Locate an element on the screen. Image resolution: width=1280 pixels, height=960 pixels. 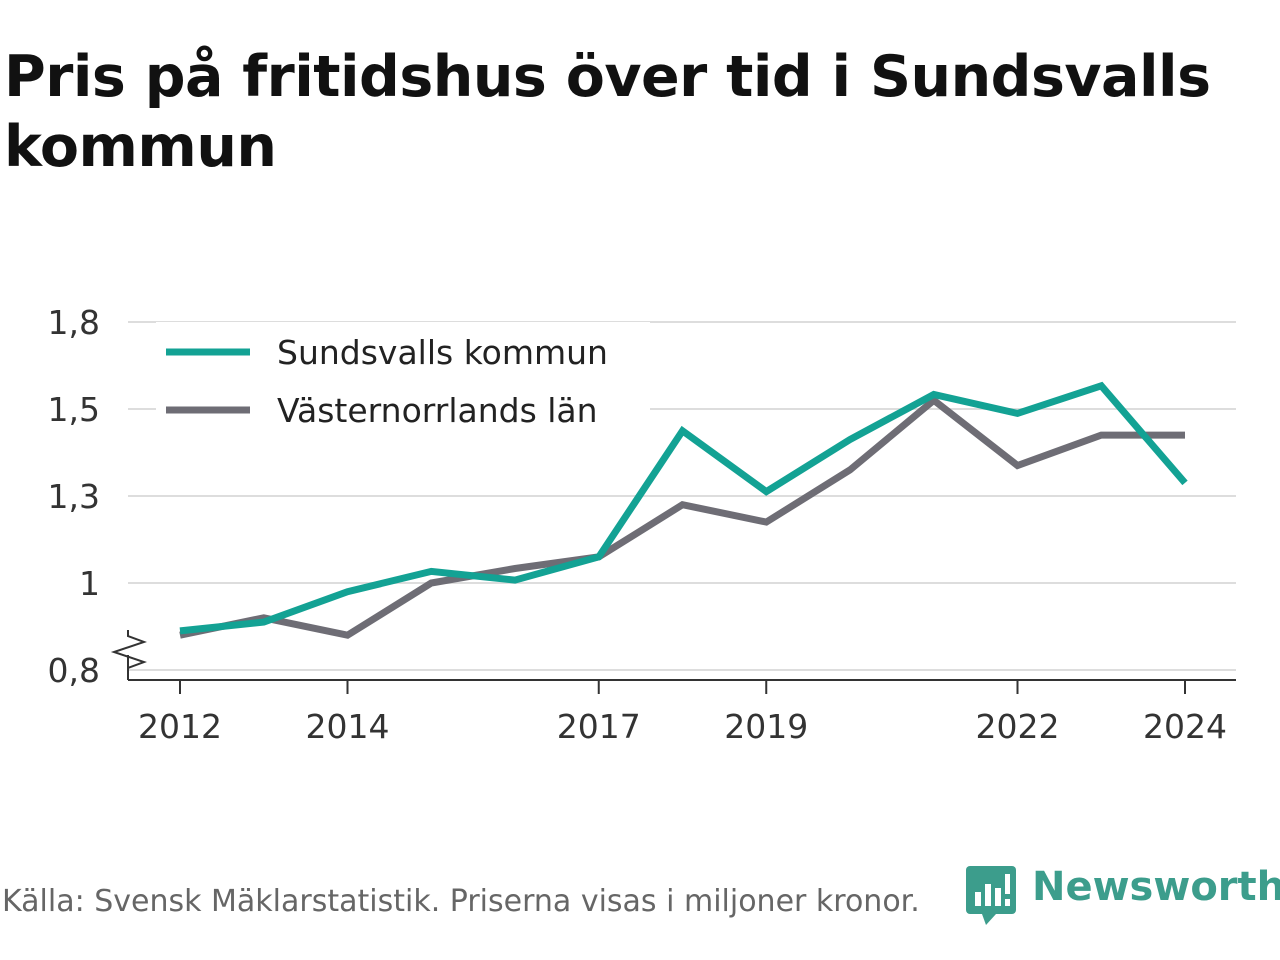
y-tick-label: 1,5 is located at coordinates (74, 409).